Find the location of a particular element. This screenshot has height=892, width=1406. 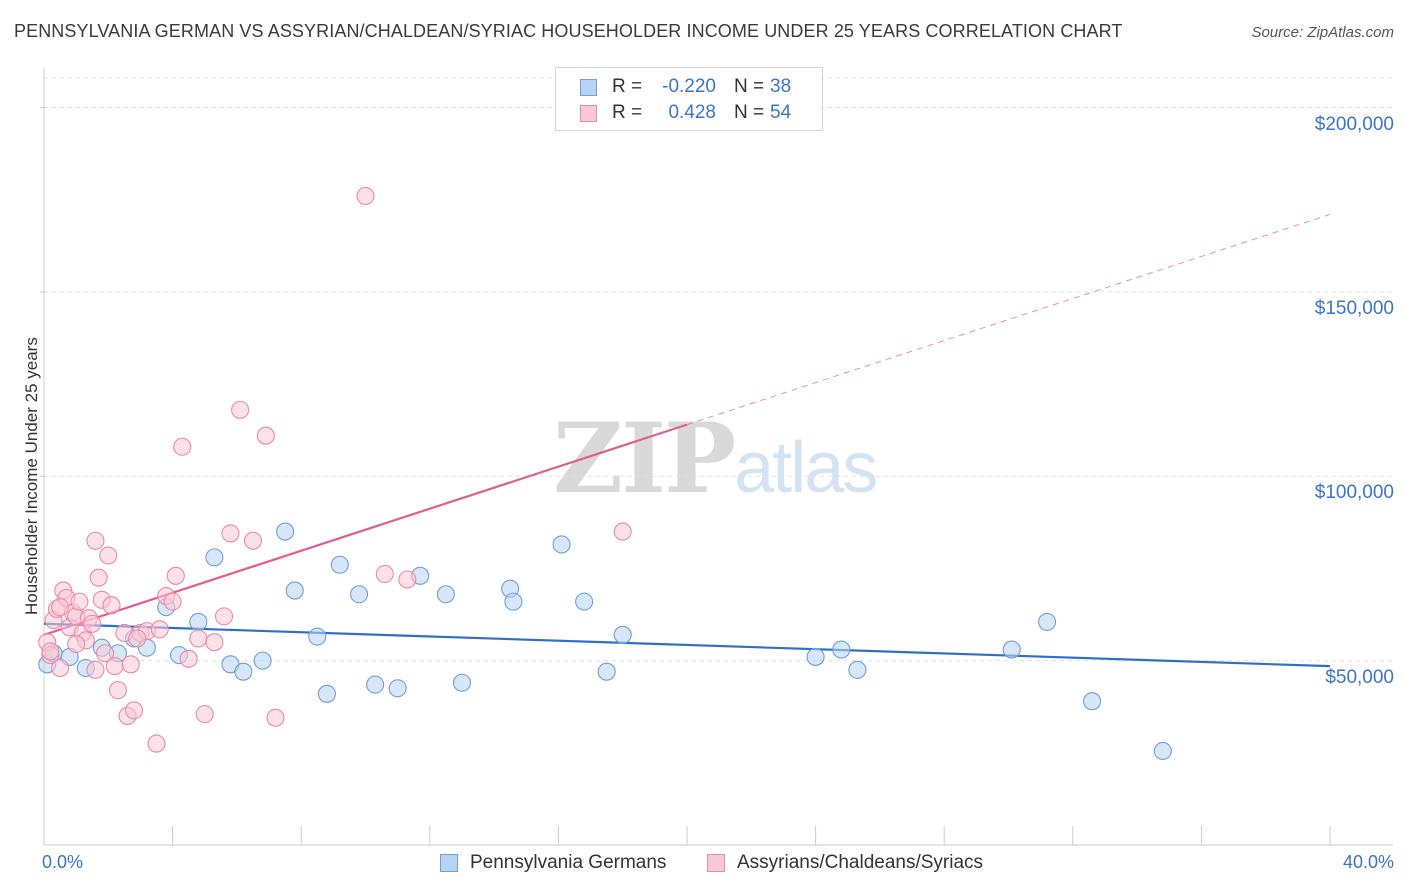

y-tick-label: $150,000 is located at coordinates (1354, 308).